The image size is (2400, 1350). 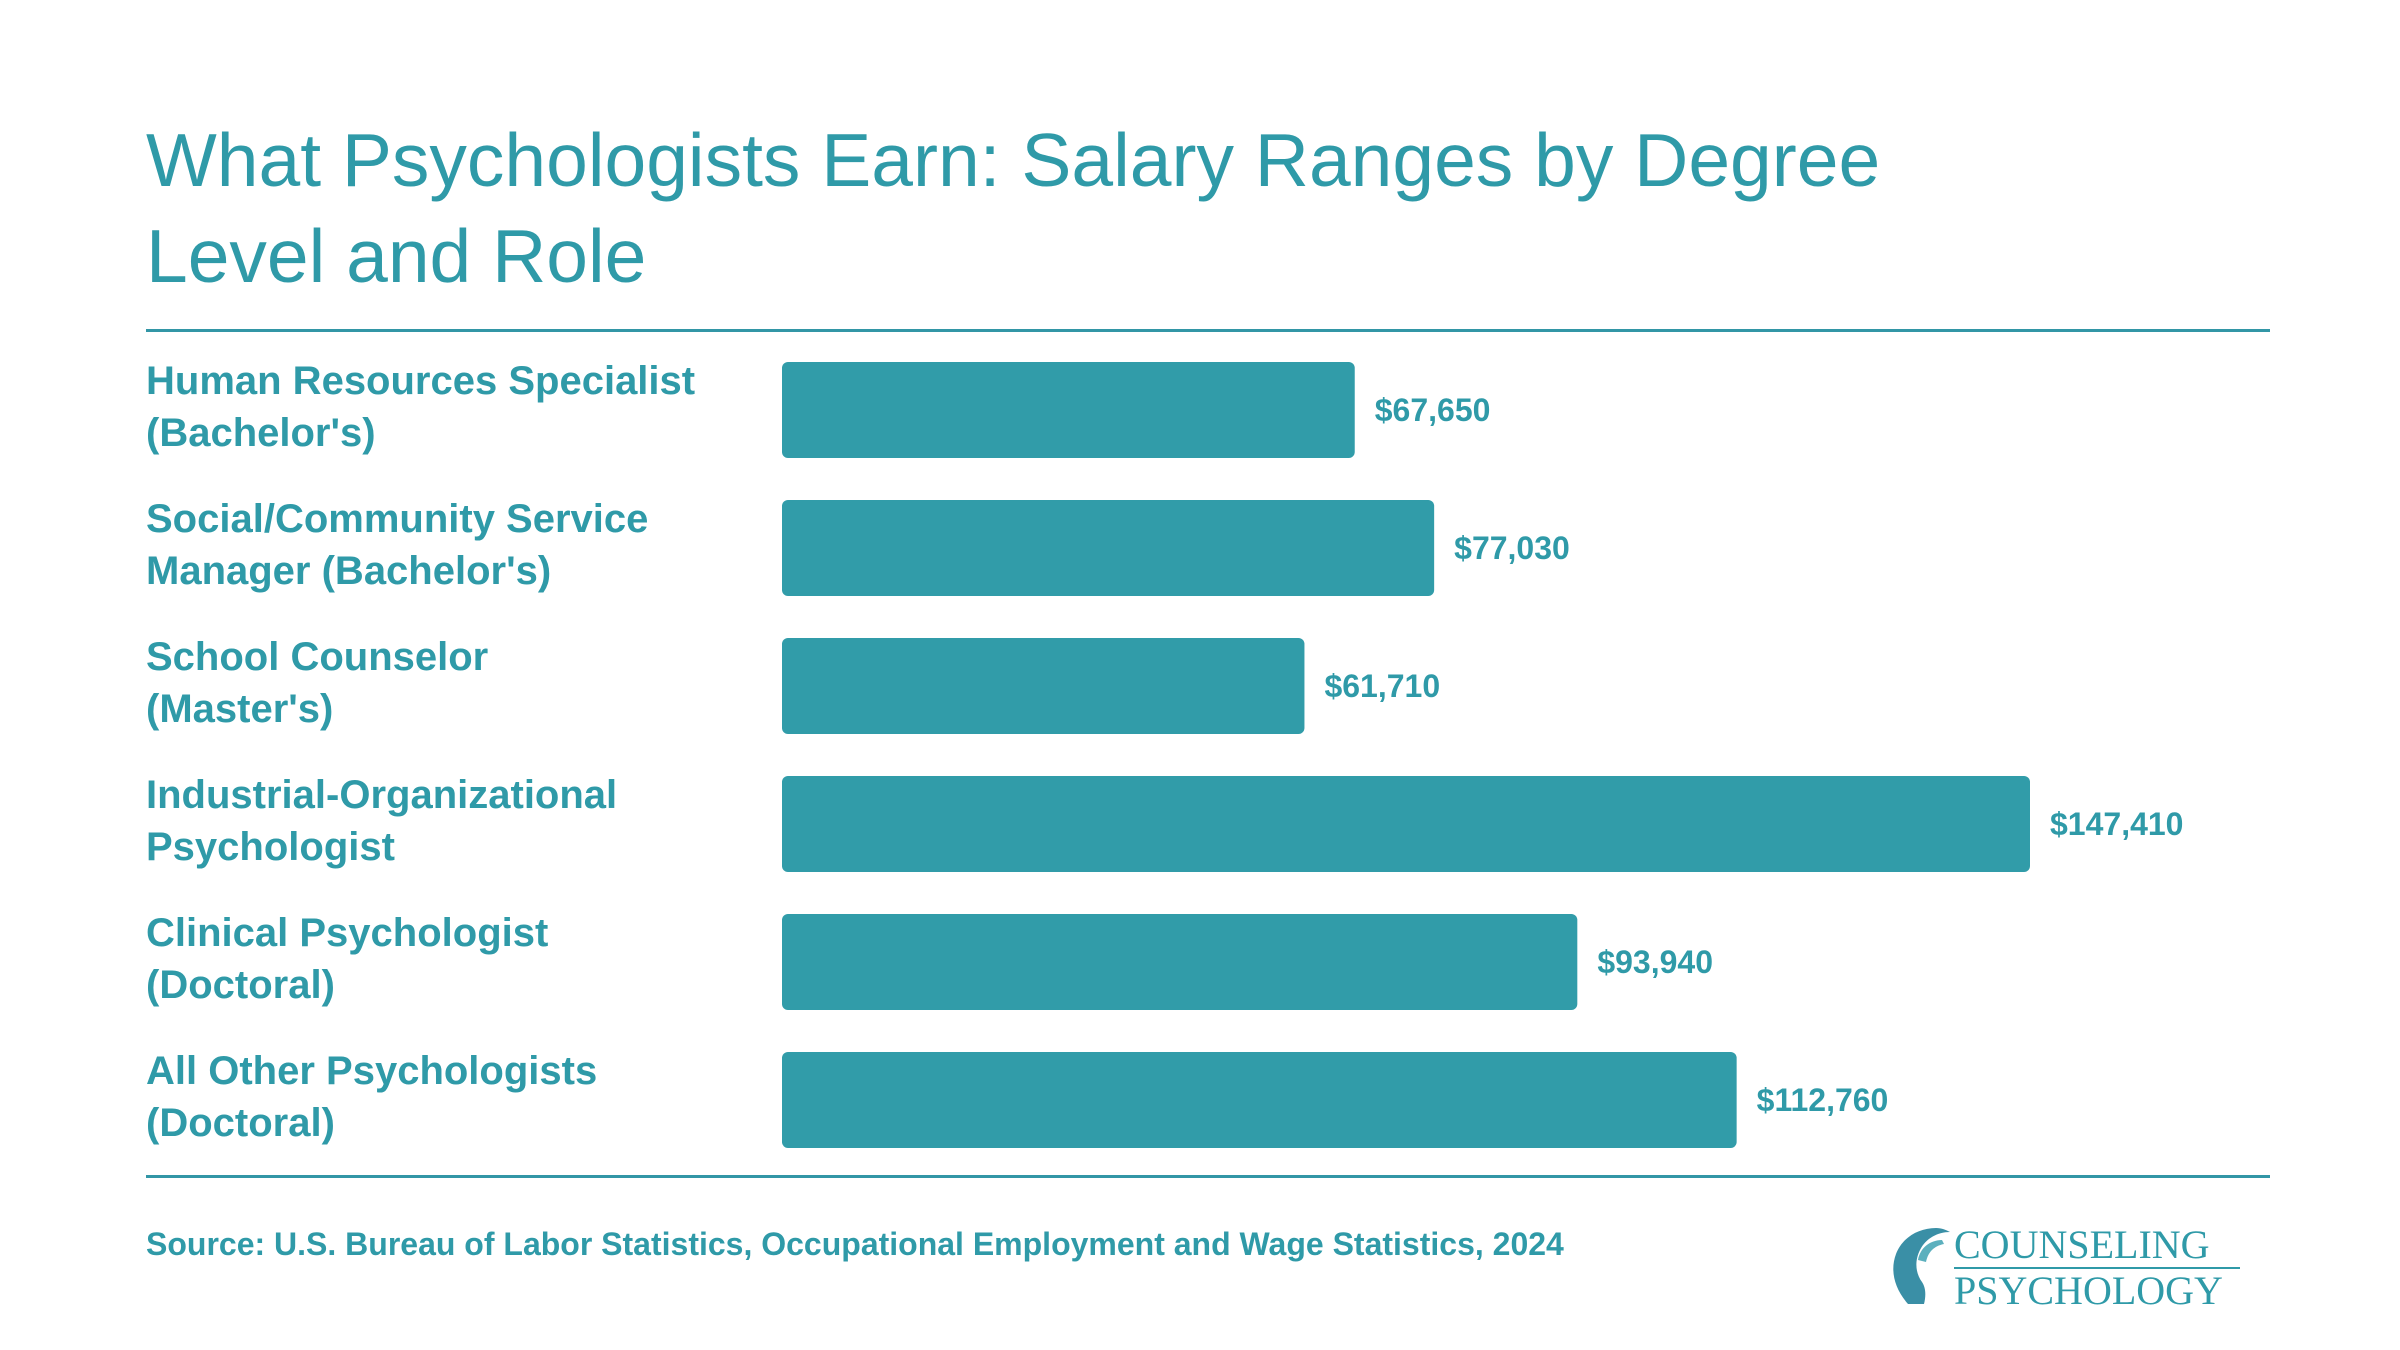 I want to click on head-profile-icon, so click(x=1921, y=1266).